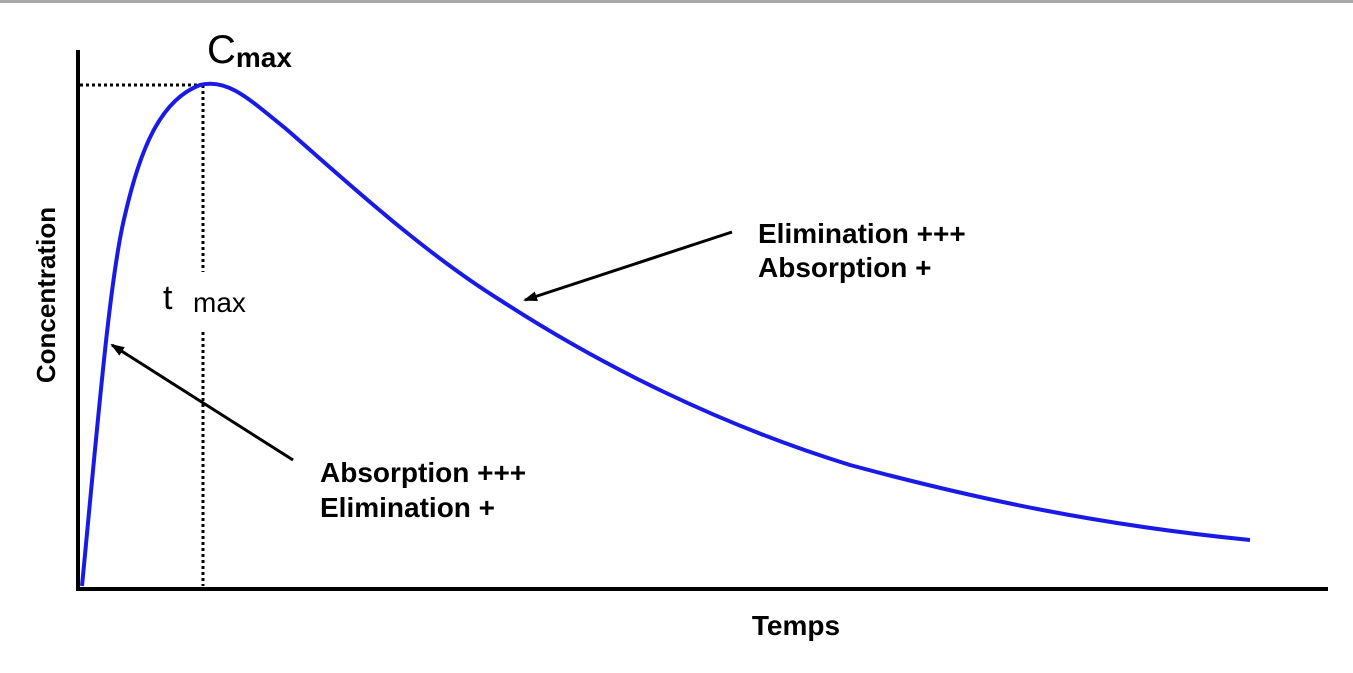  I want to click on cmax-label: Cmax, so click(249, 50).